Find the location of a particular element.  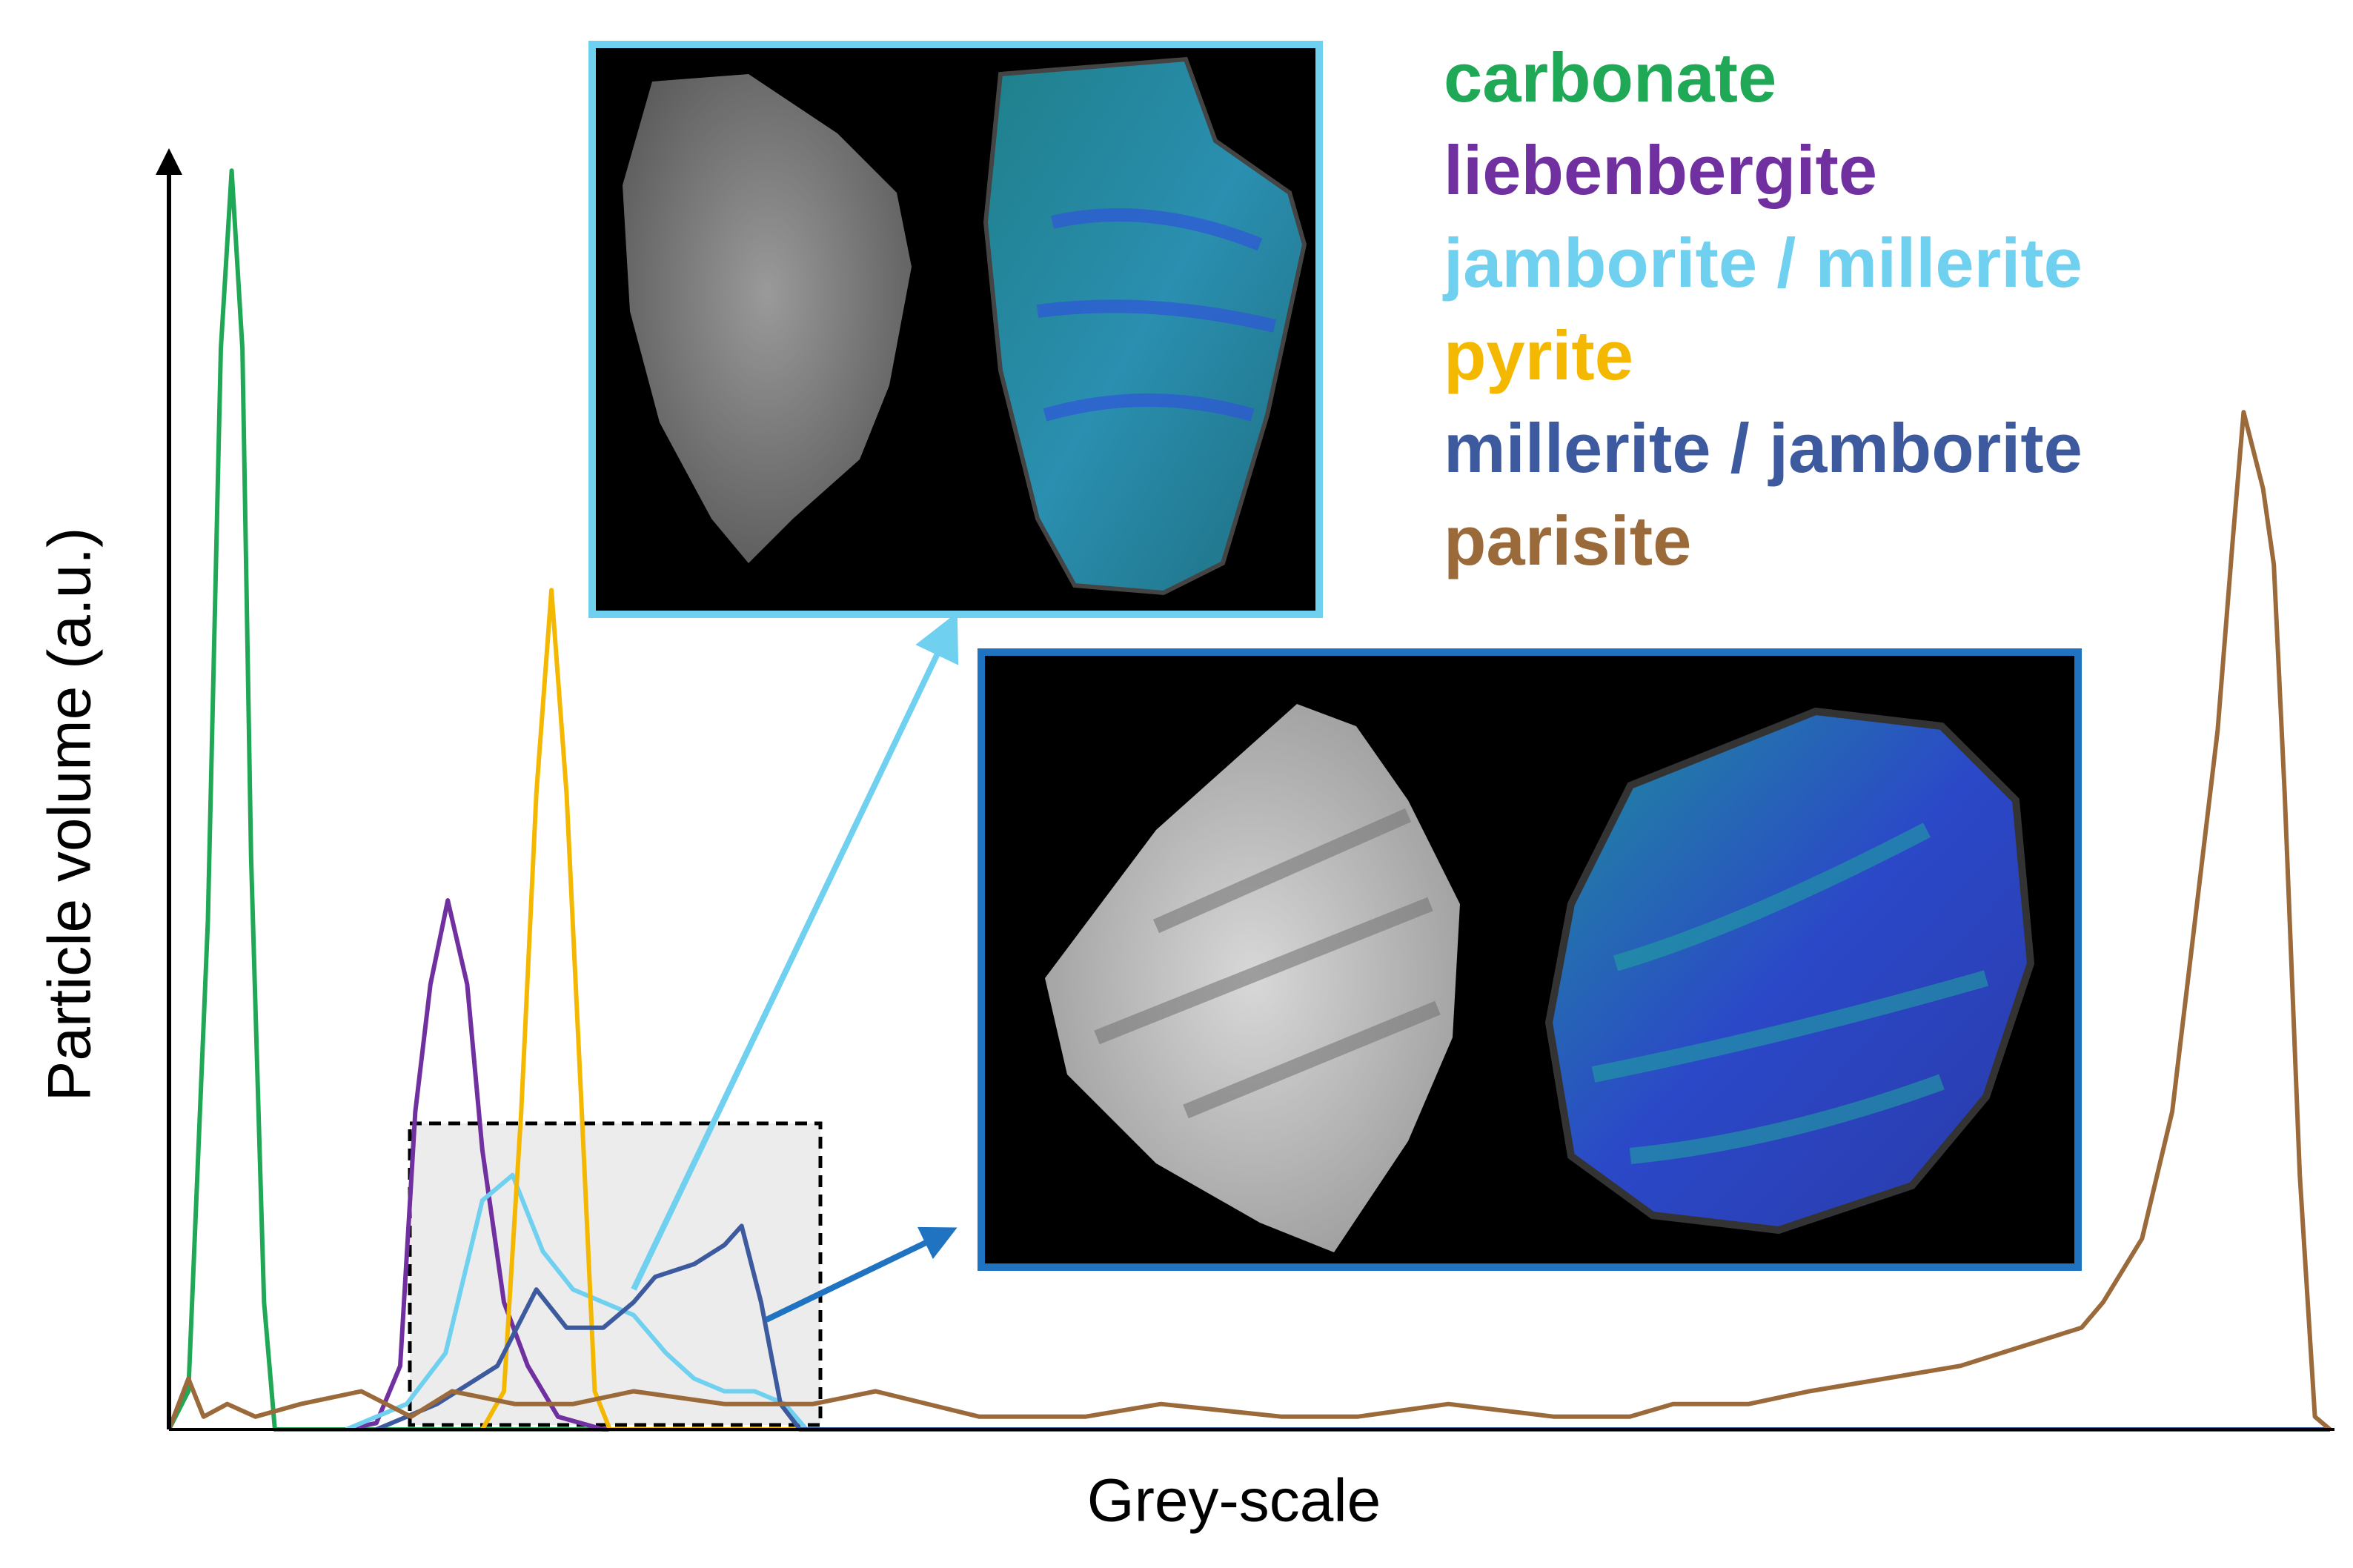

y-axis-label: Particle volume (a.u.) is located at coordinates (70, 815).